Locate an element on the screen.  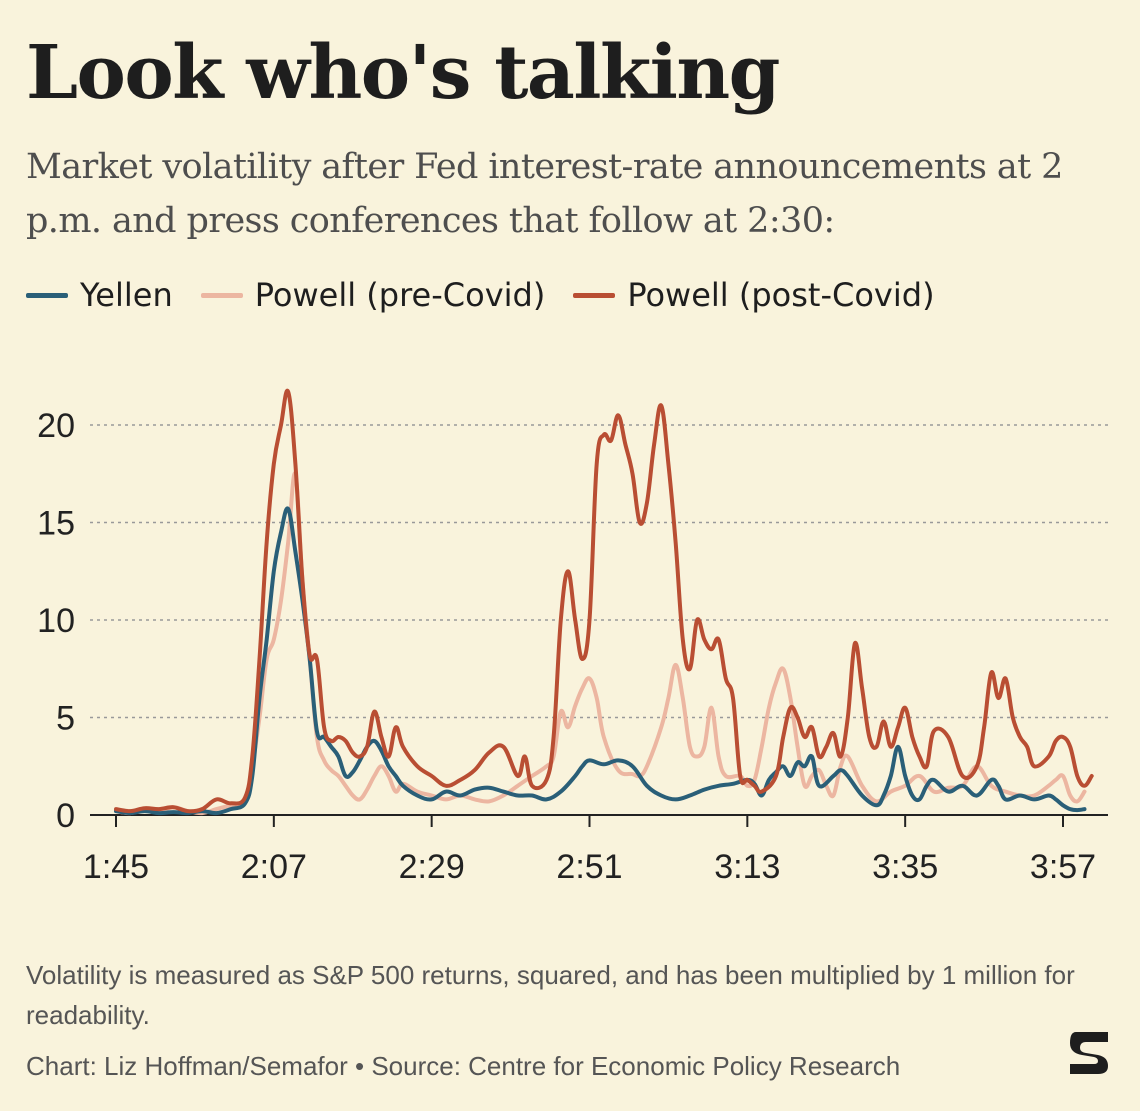
x-tick-label: 2:29 is located at coordinates (432, 867).